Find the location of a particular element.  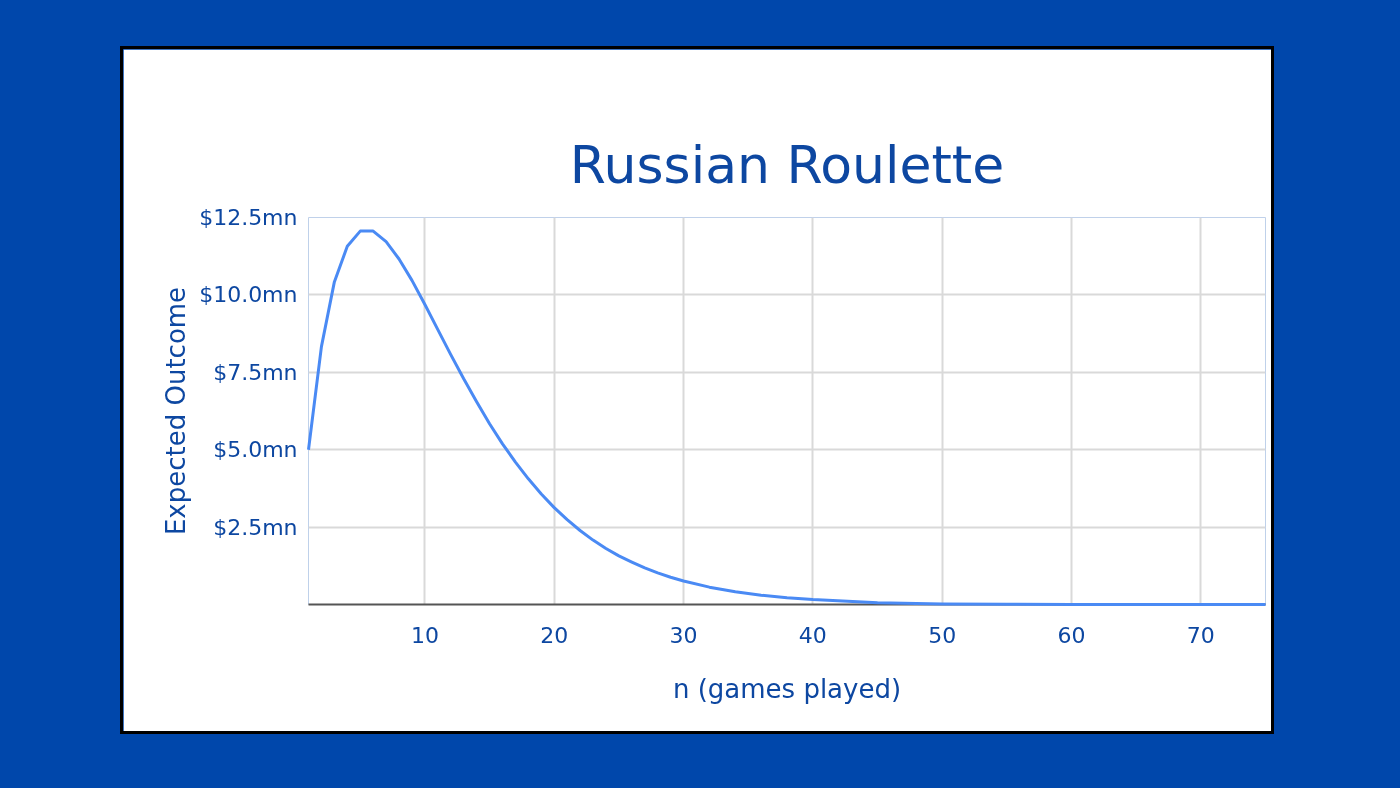

y-tick-label: $12.5mn is located at coordinates (248, 217).